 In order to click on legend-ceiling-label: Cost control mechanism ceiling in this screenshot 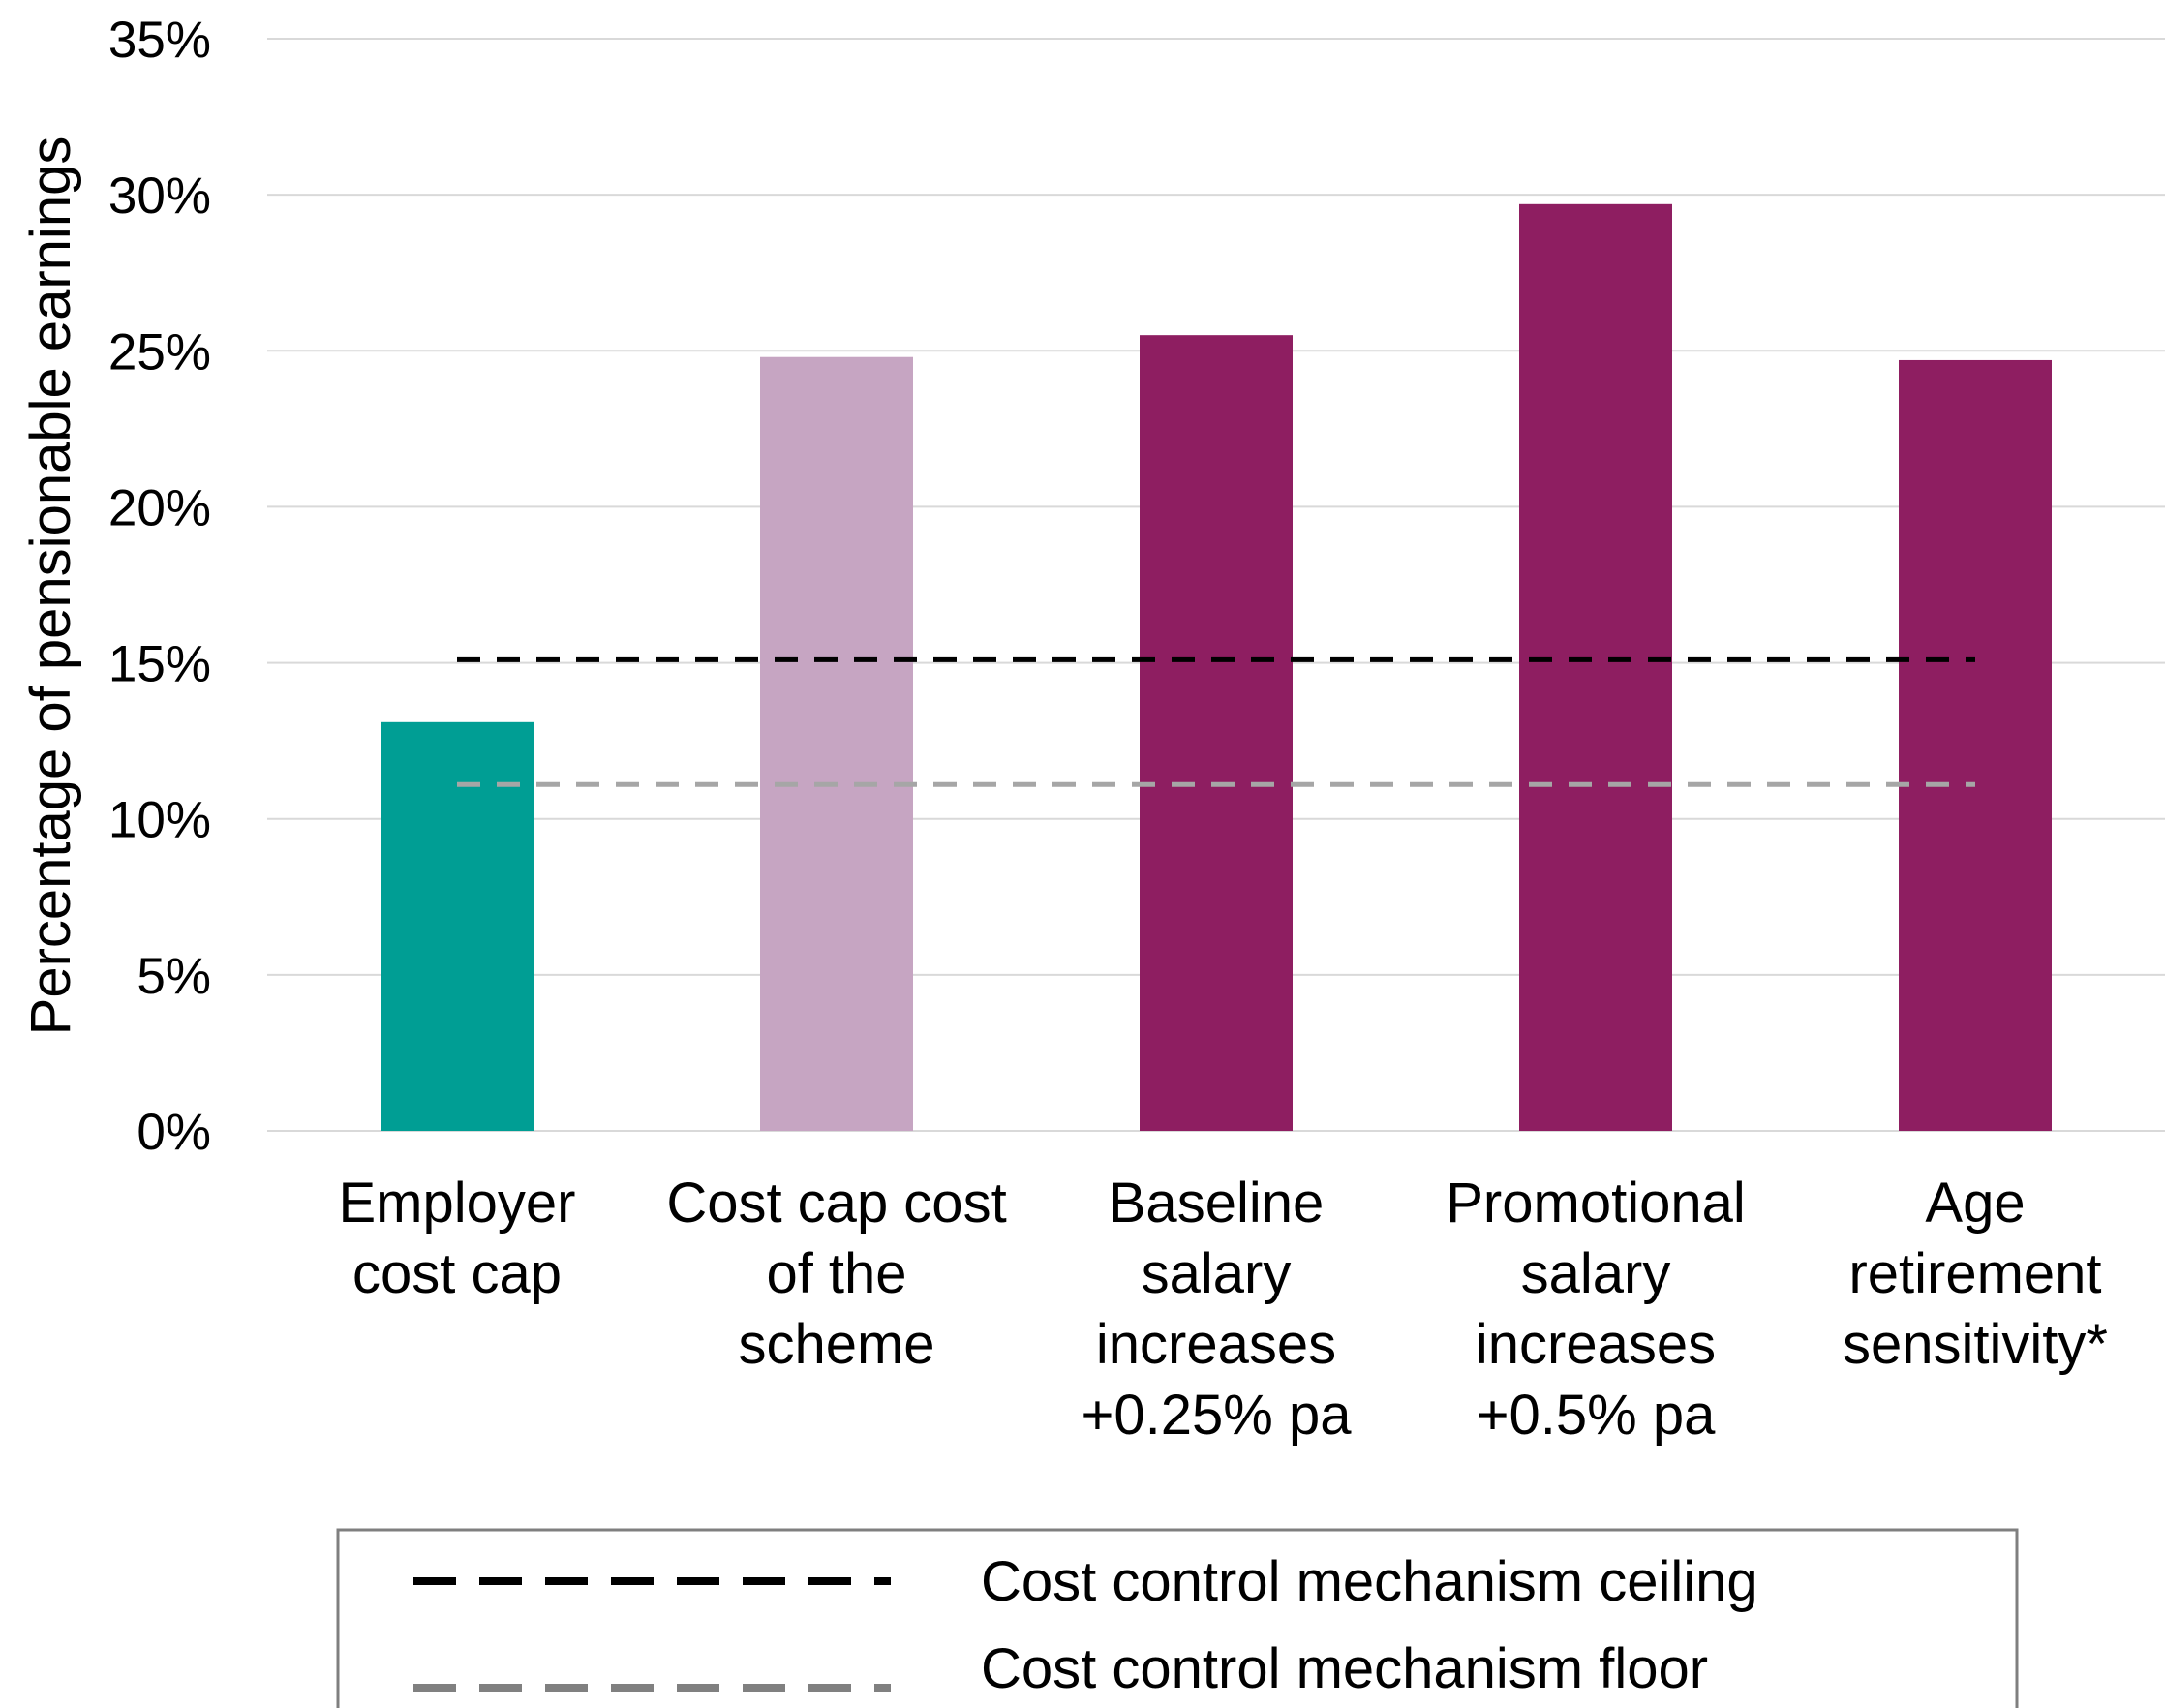, I will do `click(1370, 1582)`.